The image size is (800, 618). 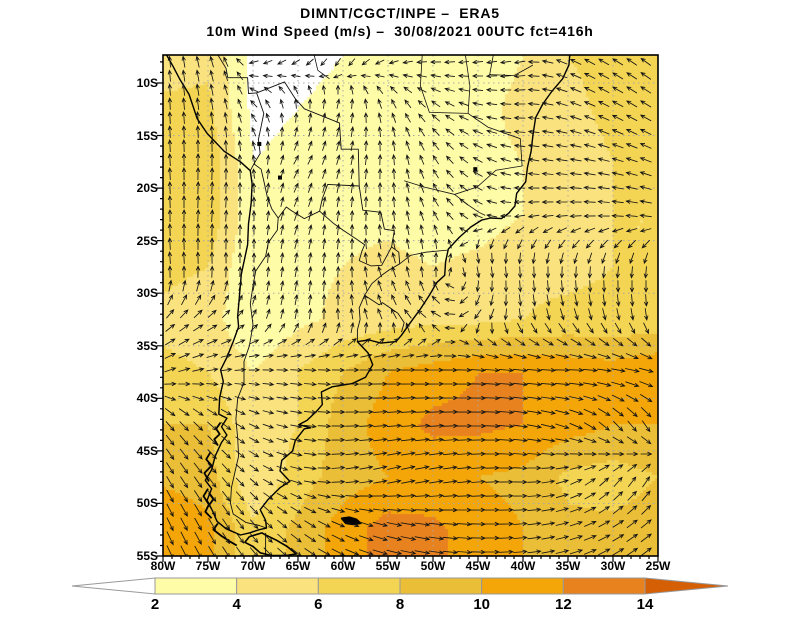 I want to click on lat-tick-label: 30S, so click(x=147, y=293).